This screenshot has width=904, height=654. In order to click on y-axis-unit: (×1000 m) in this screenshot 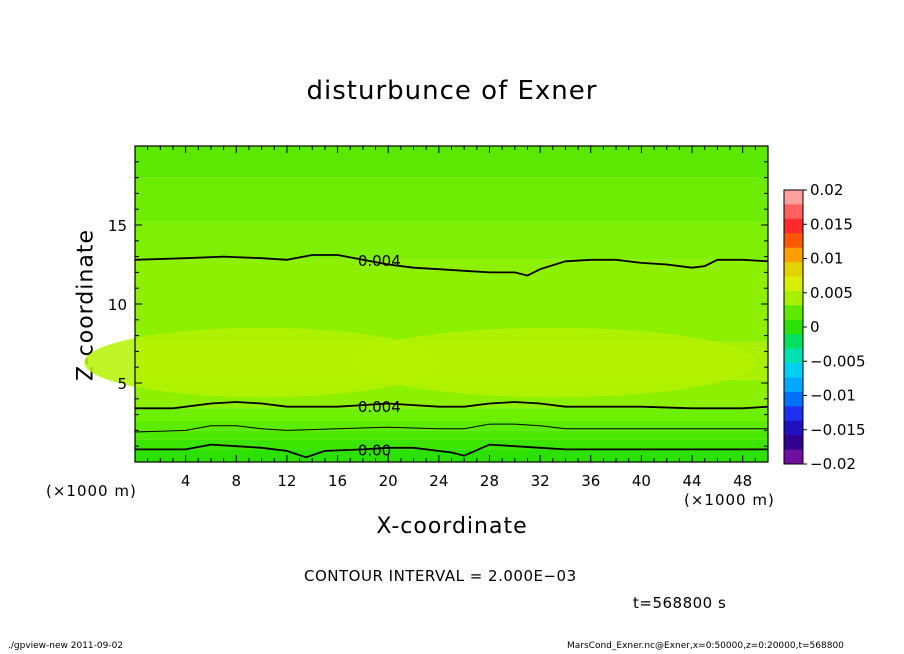, I will do `click(91, 491)`.